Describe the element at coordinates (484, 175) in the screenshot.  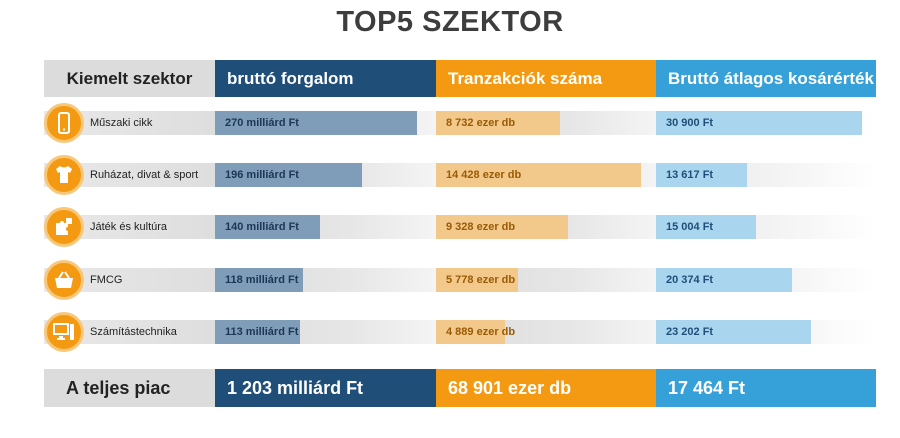
I see `tx-value-label: 14 428 ezer db` at that location.